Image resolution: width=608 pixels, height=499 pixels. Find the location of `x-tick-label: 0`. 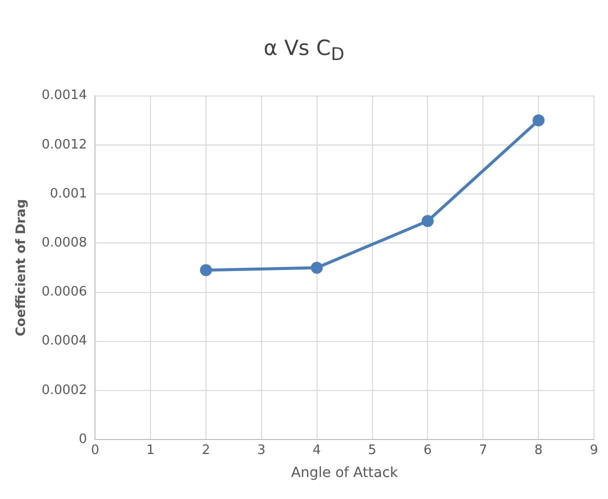

x-tick-label: 0 is located at coordinates (95, 450).